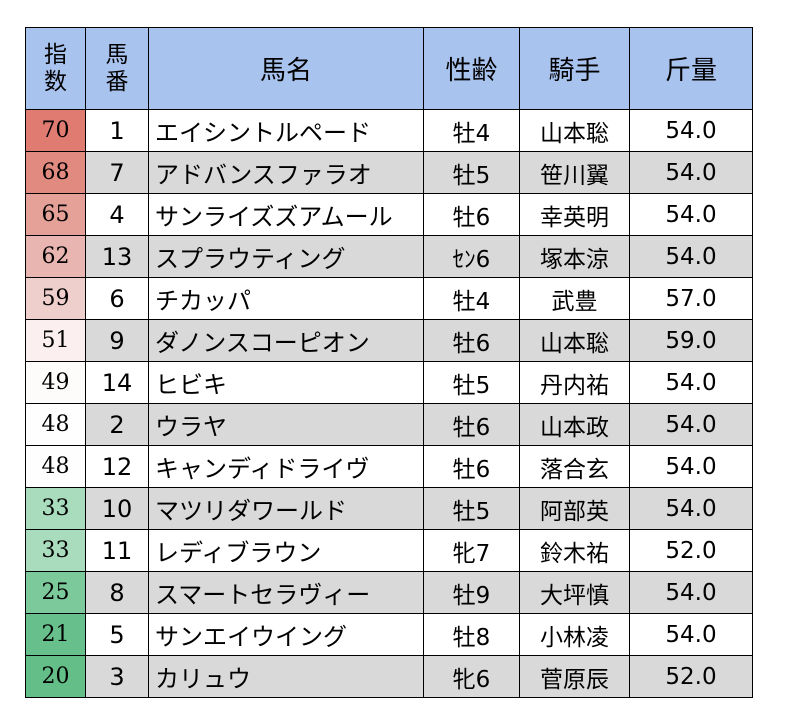 The height and width of the screenshot is (728, 786). I want to click on header-number-line2: 番, so click(117, 81).